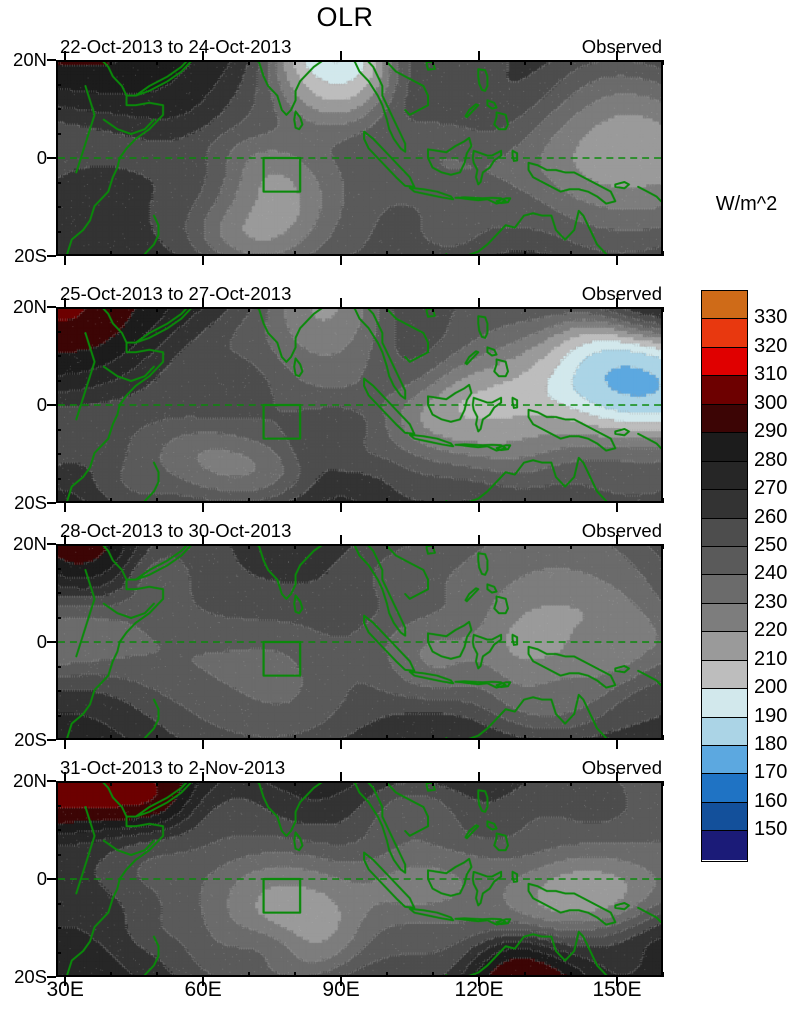 The image size is (794, 1013). What do you see at coordinates (744, 309) in the screenshot?
I see `colorbar-band: 330` at bounding box center [744, 309].